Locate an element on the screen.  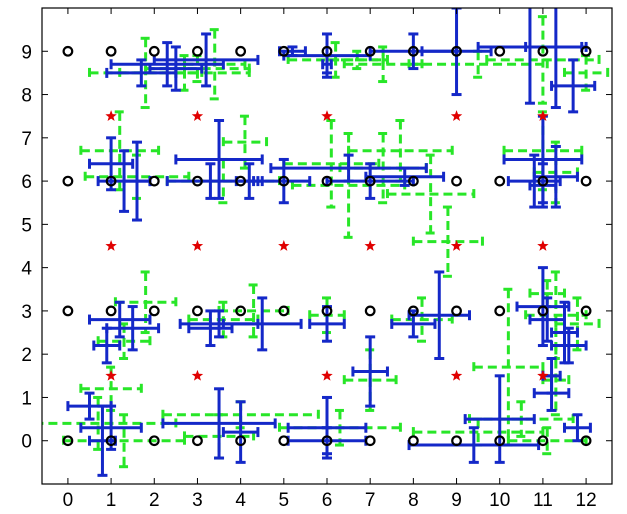
x-tick-label: 10 is located at coordinates (499, 500).